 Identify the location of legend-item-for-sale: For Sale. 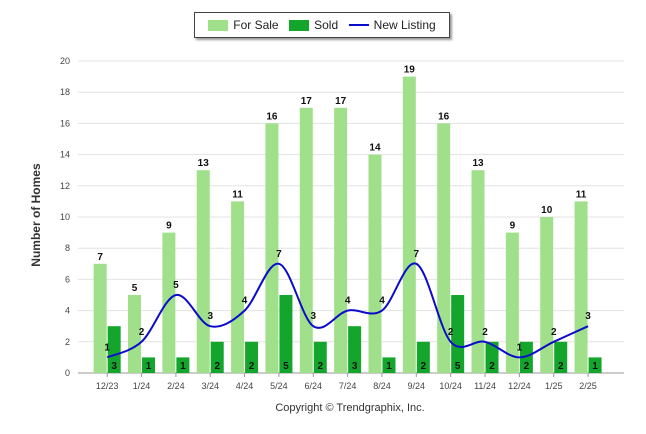
(243, 25).